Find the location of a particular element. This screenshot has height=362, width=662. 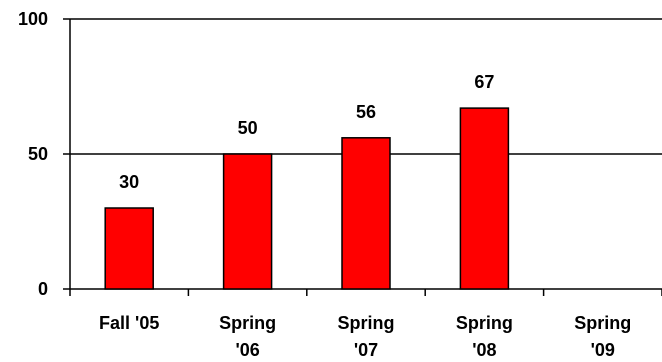

x-category-label-0-0: Fall '05 is located at coordinates (129, 323).